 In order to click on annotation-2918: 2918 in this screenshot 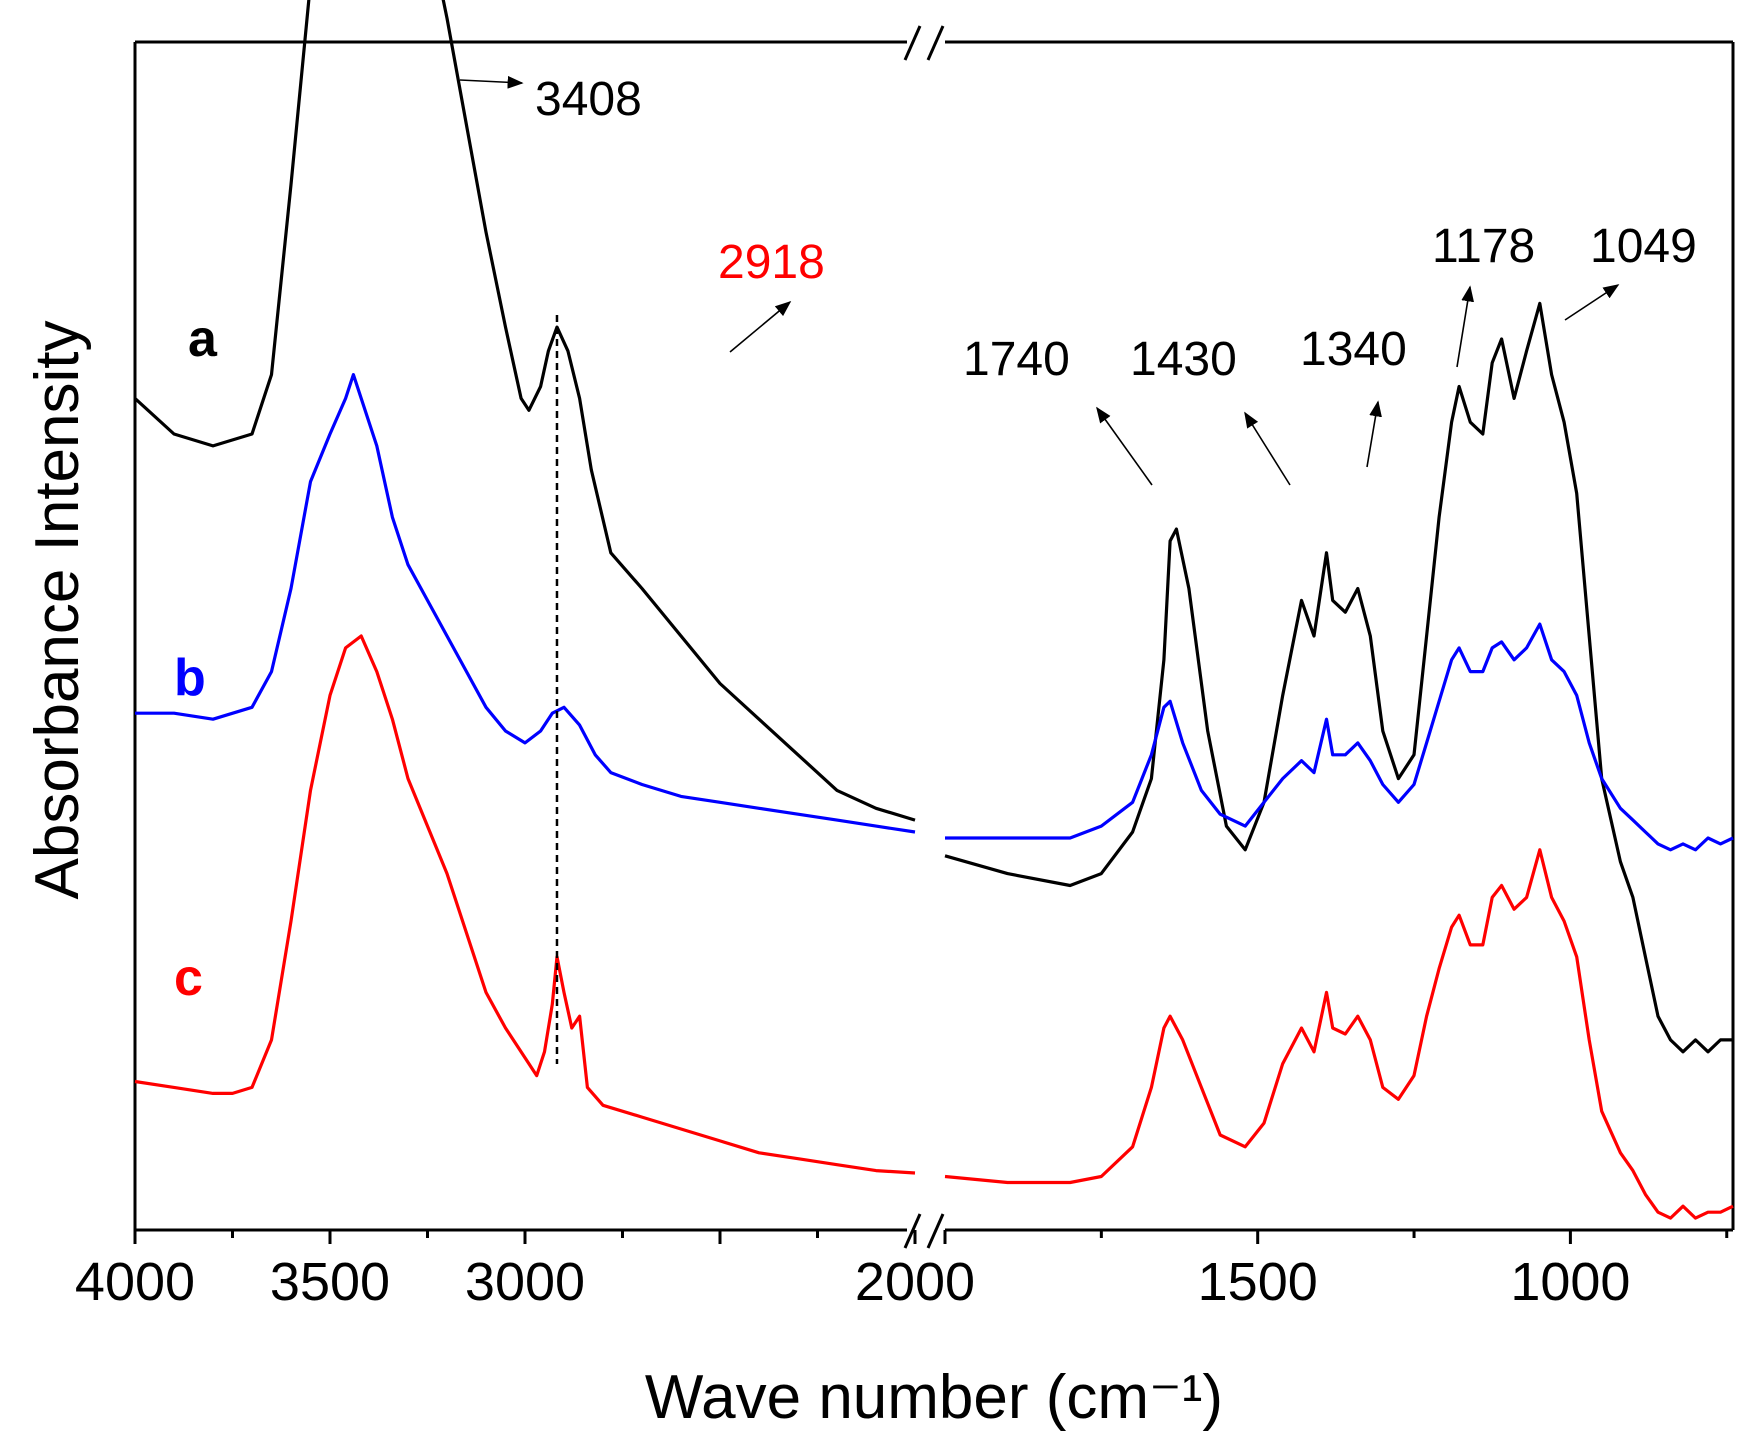, I will do `click(771, 262)`.